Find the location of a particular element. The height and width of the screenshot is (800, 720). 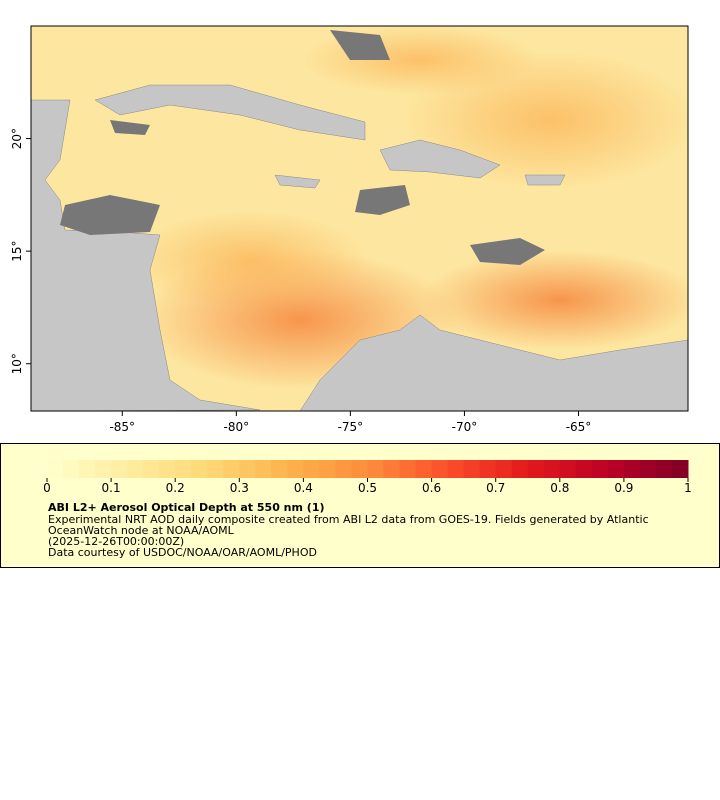

x-tick-label: -65° is located at coordinates (579, 427).